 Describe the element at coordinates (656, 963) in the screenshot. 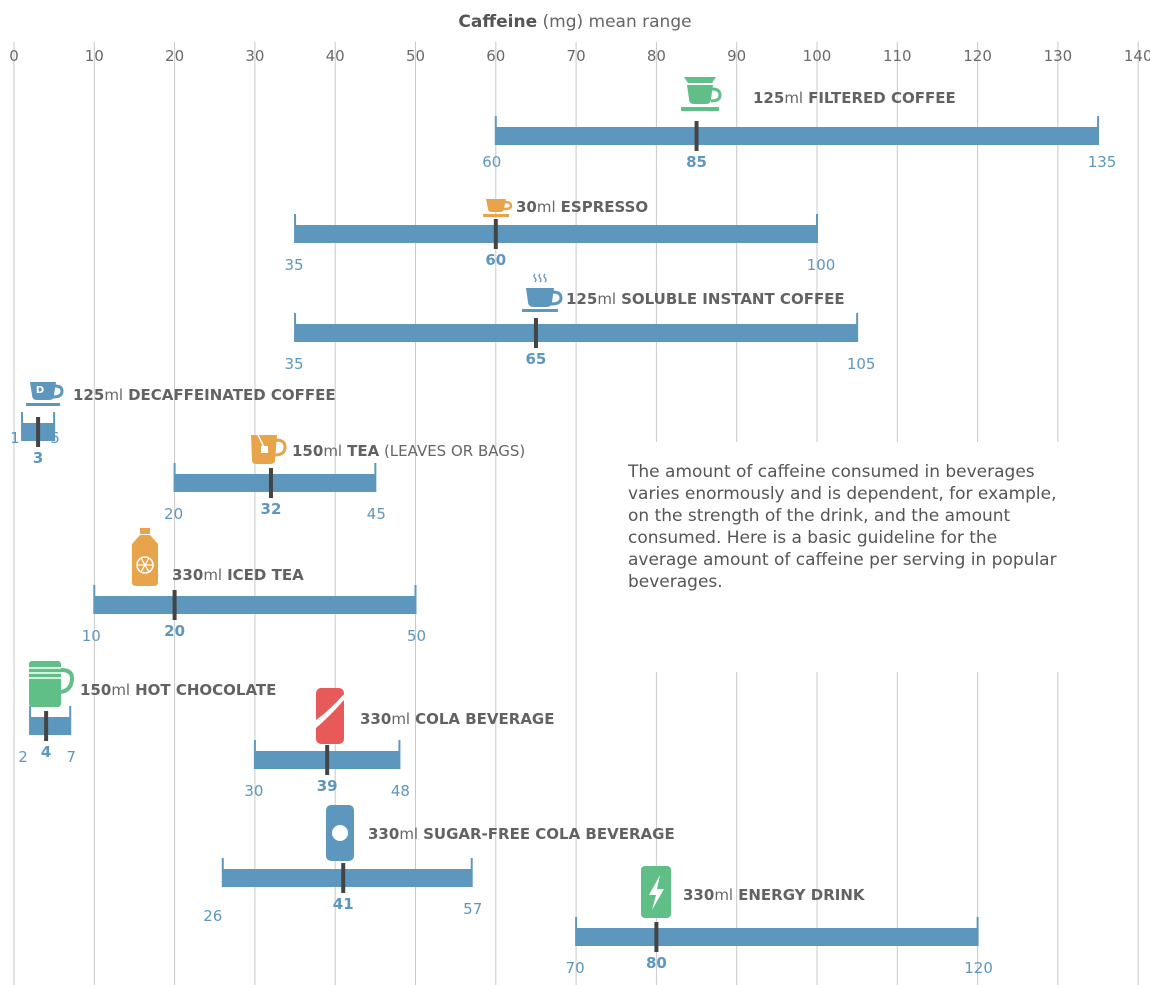

I see `mean-label: 80` at that location.